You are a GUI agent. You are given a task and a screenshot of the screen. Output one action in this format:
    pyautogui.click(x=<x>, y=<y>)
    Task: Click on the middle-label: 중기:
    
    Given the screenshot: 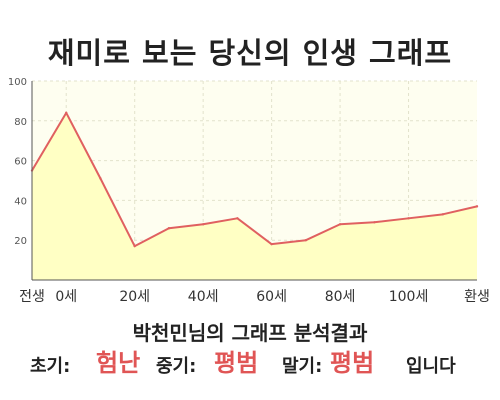 What is the action you would take?
    pyautogui.click(x=176, y=366)
    